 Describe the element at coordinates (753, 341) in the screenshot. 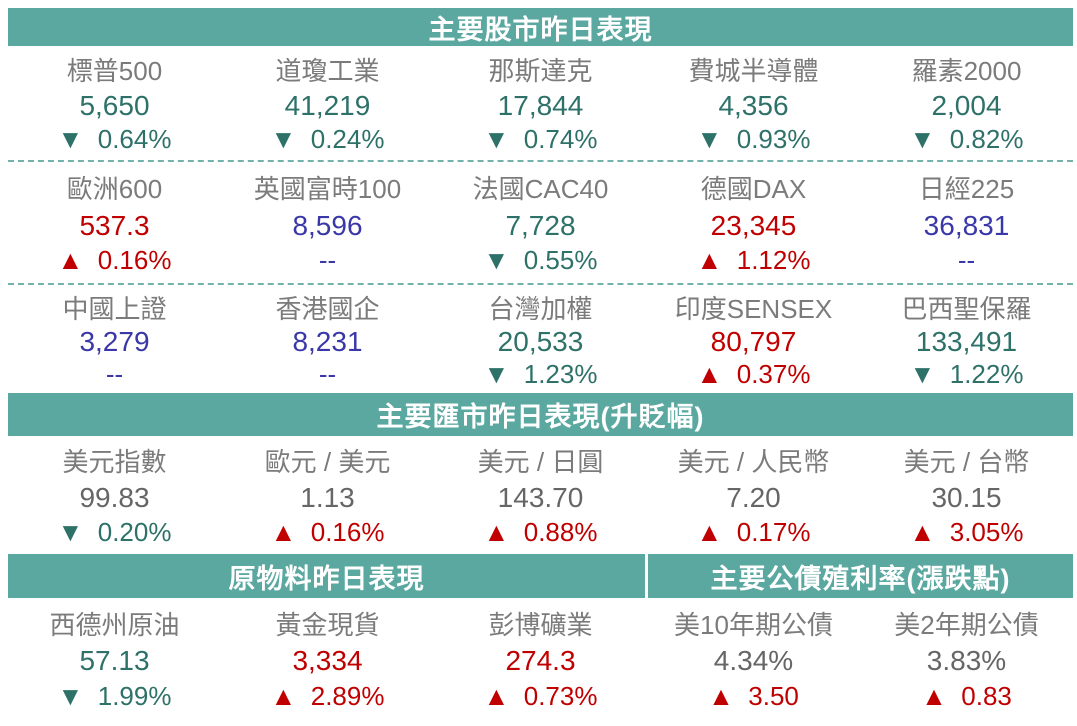

I see `quote-value: 80,797` at that location.